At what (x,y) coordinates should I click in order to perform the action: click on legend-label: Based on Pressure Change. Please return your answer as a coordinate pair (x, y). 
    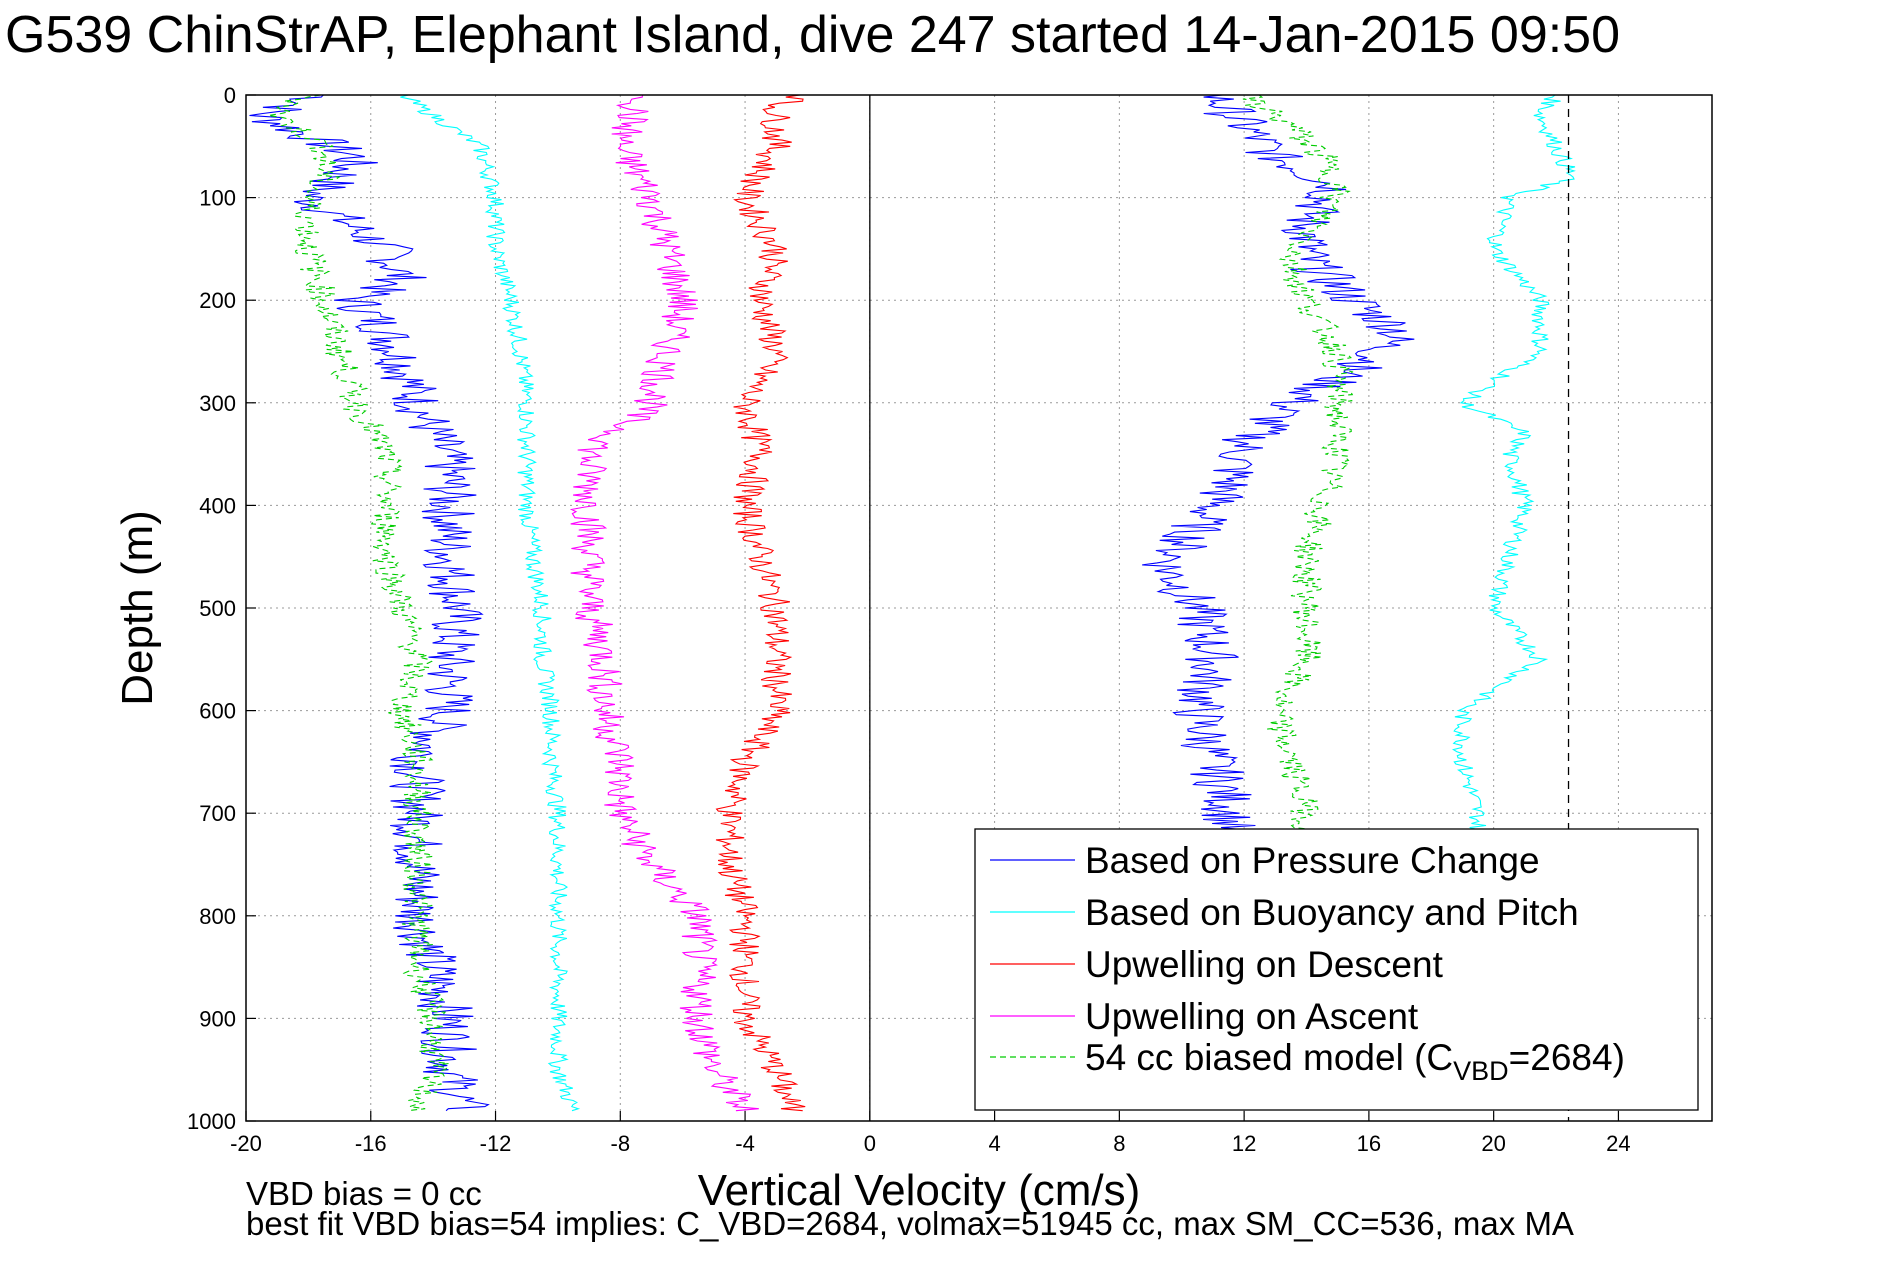
    Looking at the image, I should click on (1312, 860).